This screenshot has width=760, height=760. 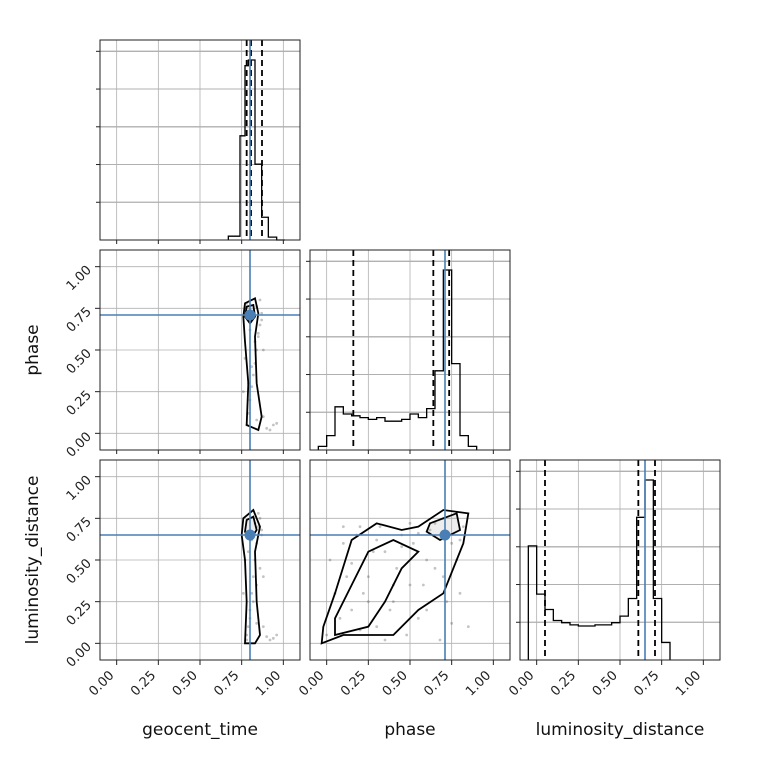 What do you see at coordinates (377, 588) in the screenshot?
I see `contour-middle` at bounding box center [377, 588].